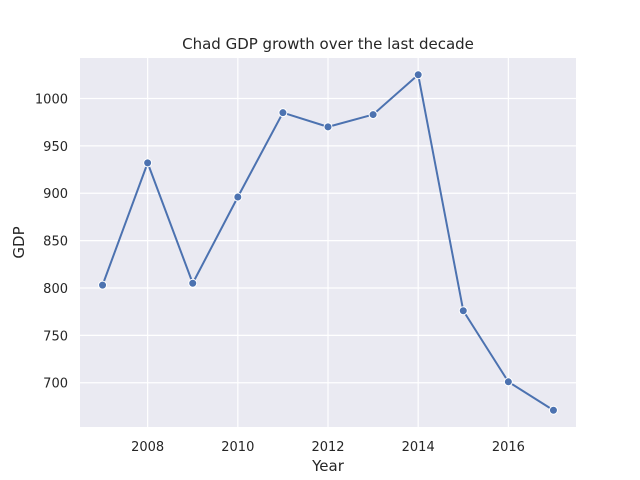  What do you see at coordinates (55, 289) in the screenshot?
I see `y-tick-label: 800` at bounding box center [55, 289].